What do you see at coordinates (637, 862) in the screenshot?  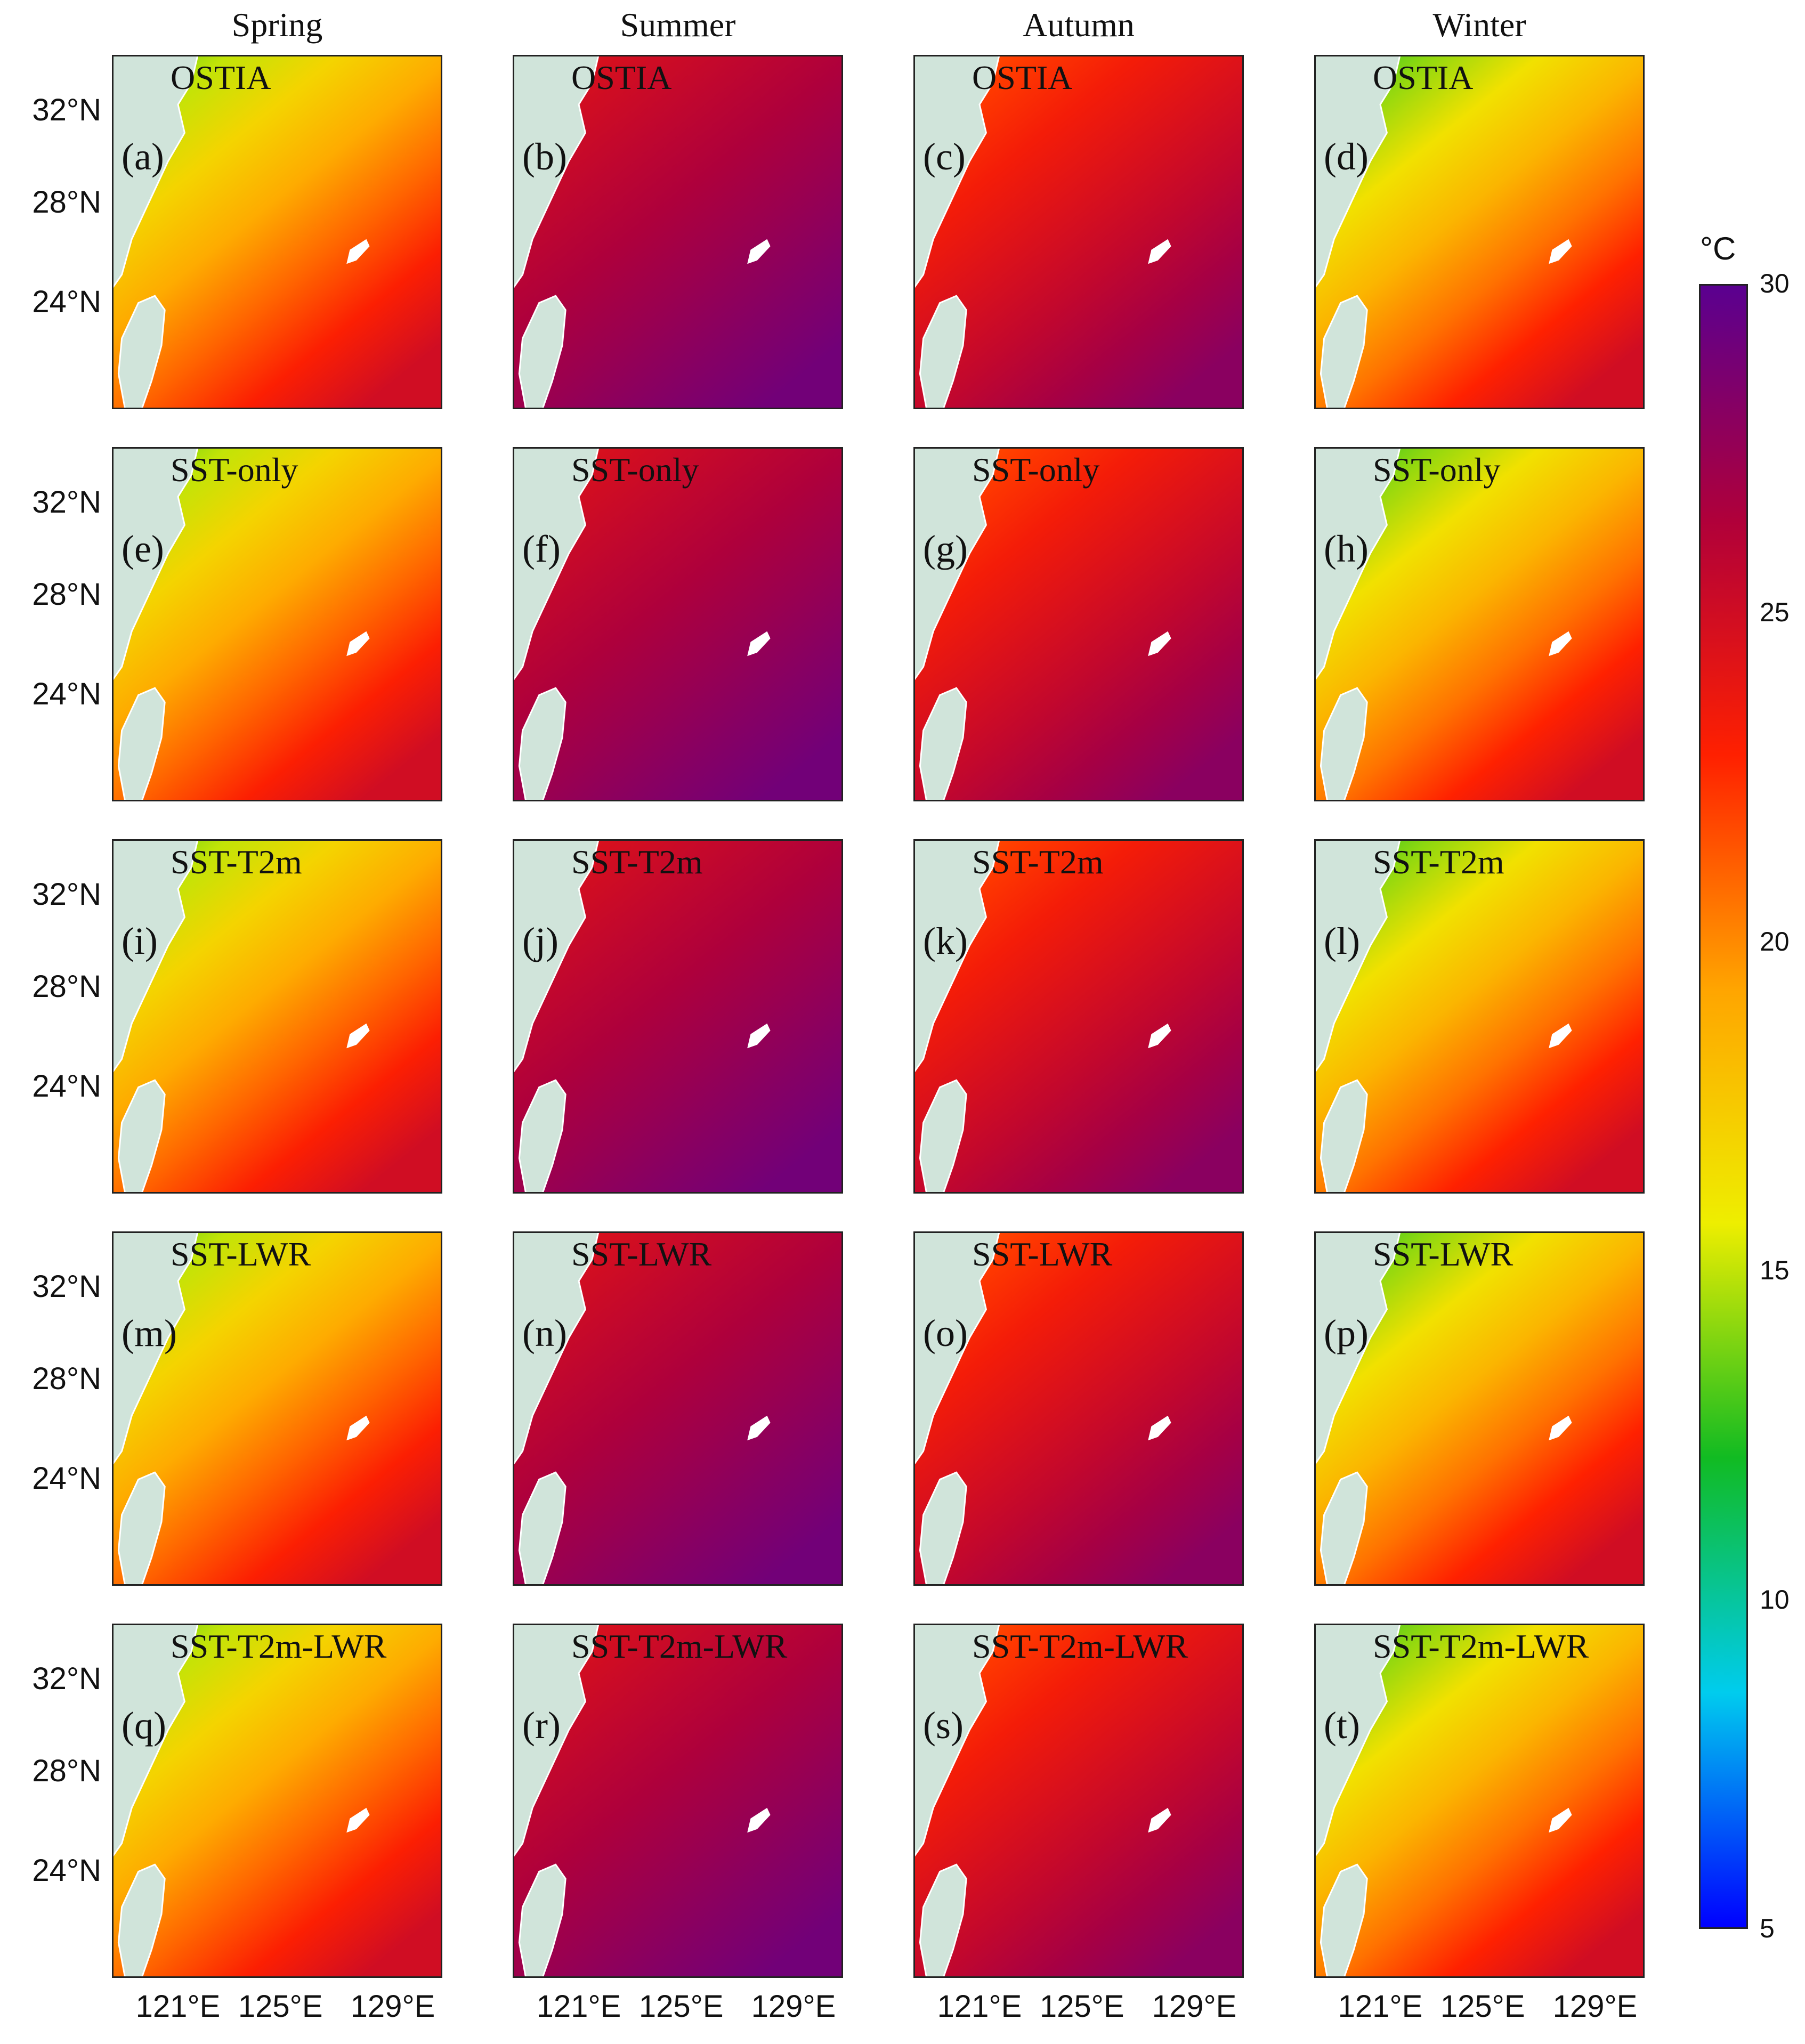 I see `dataset-label: SST-T2m` at bounding box center [637, 862].